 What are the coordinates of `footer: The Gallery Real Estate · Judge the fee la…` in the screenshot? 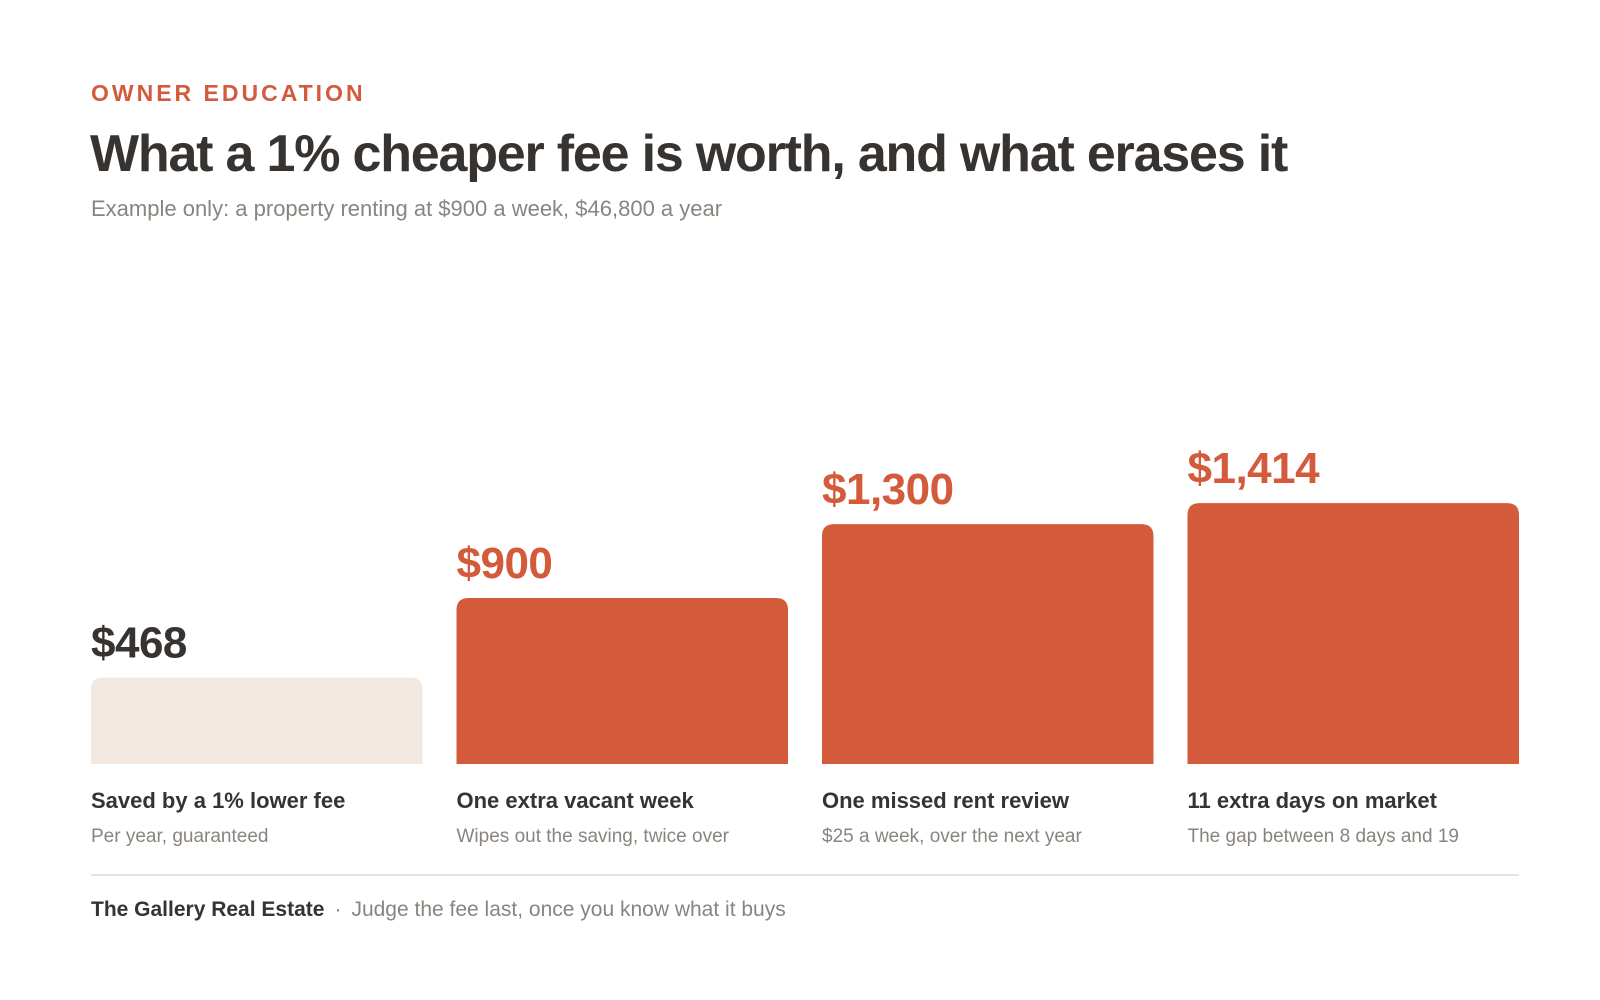 It's located at (438, 910).